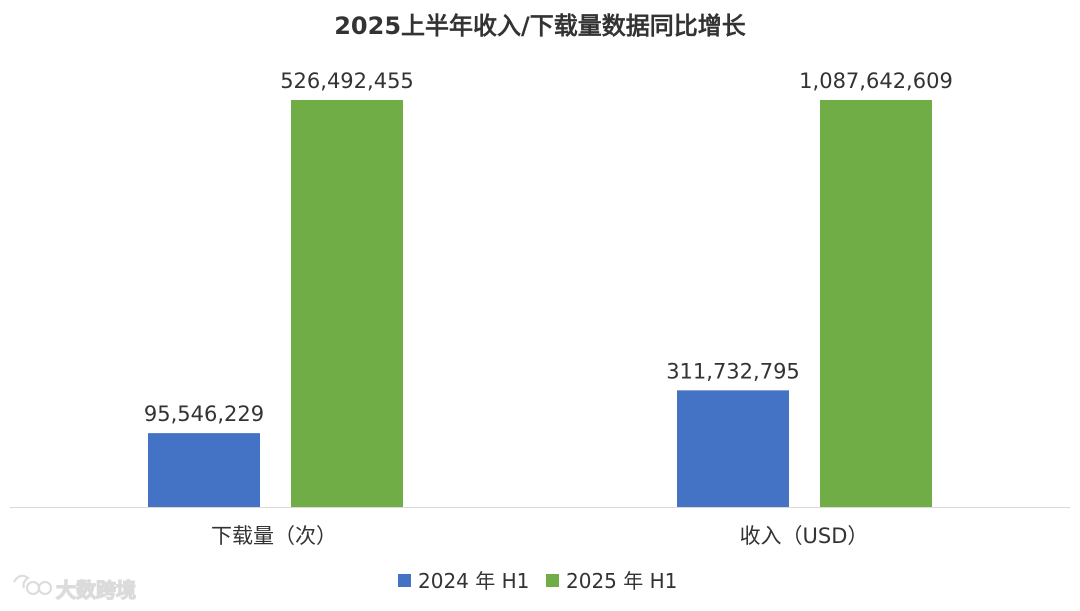 Image resolution: width=1080 pixels, height=611 pixels. Describe the element at coordinates (876, 303) in the screenshot. I see `bar-revenue-2025-h1` at that location.